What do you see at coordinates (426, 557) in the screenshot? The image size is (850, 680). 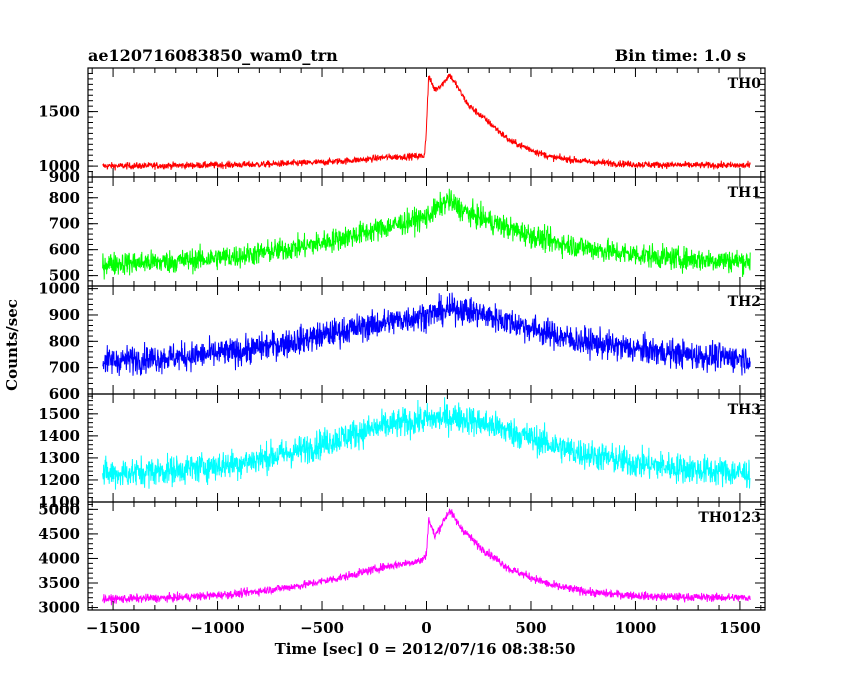 I see `series-line-th0123` at bounding box center [426, 557].